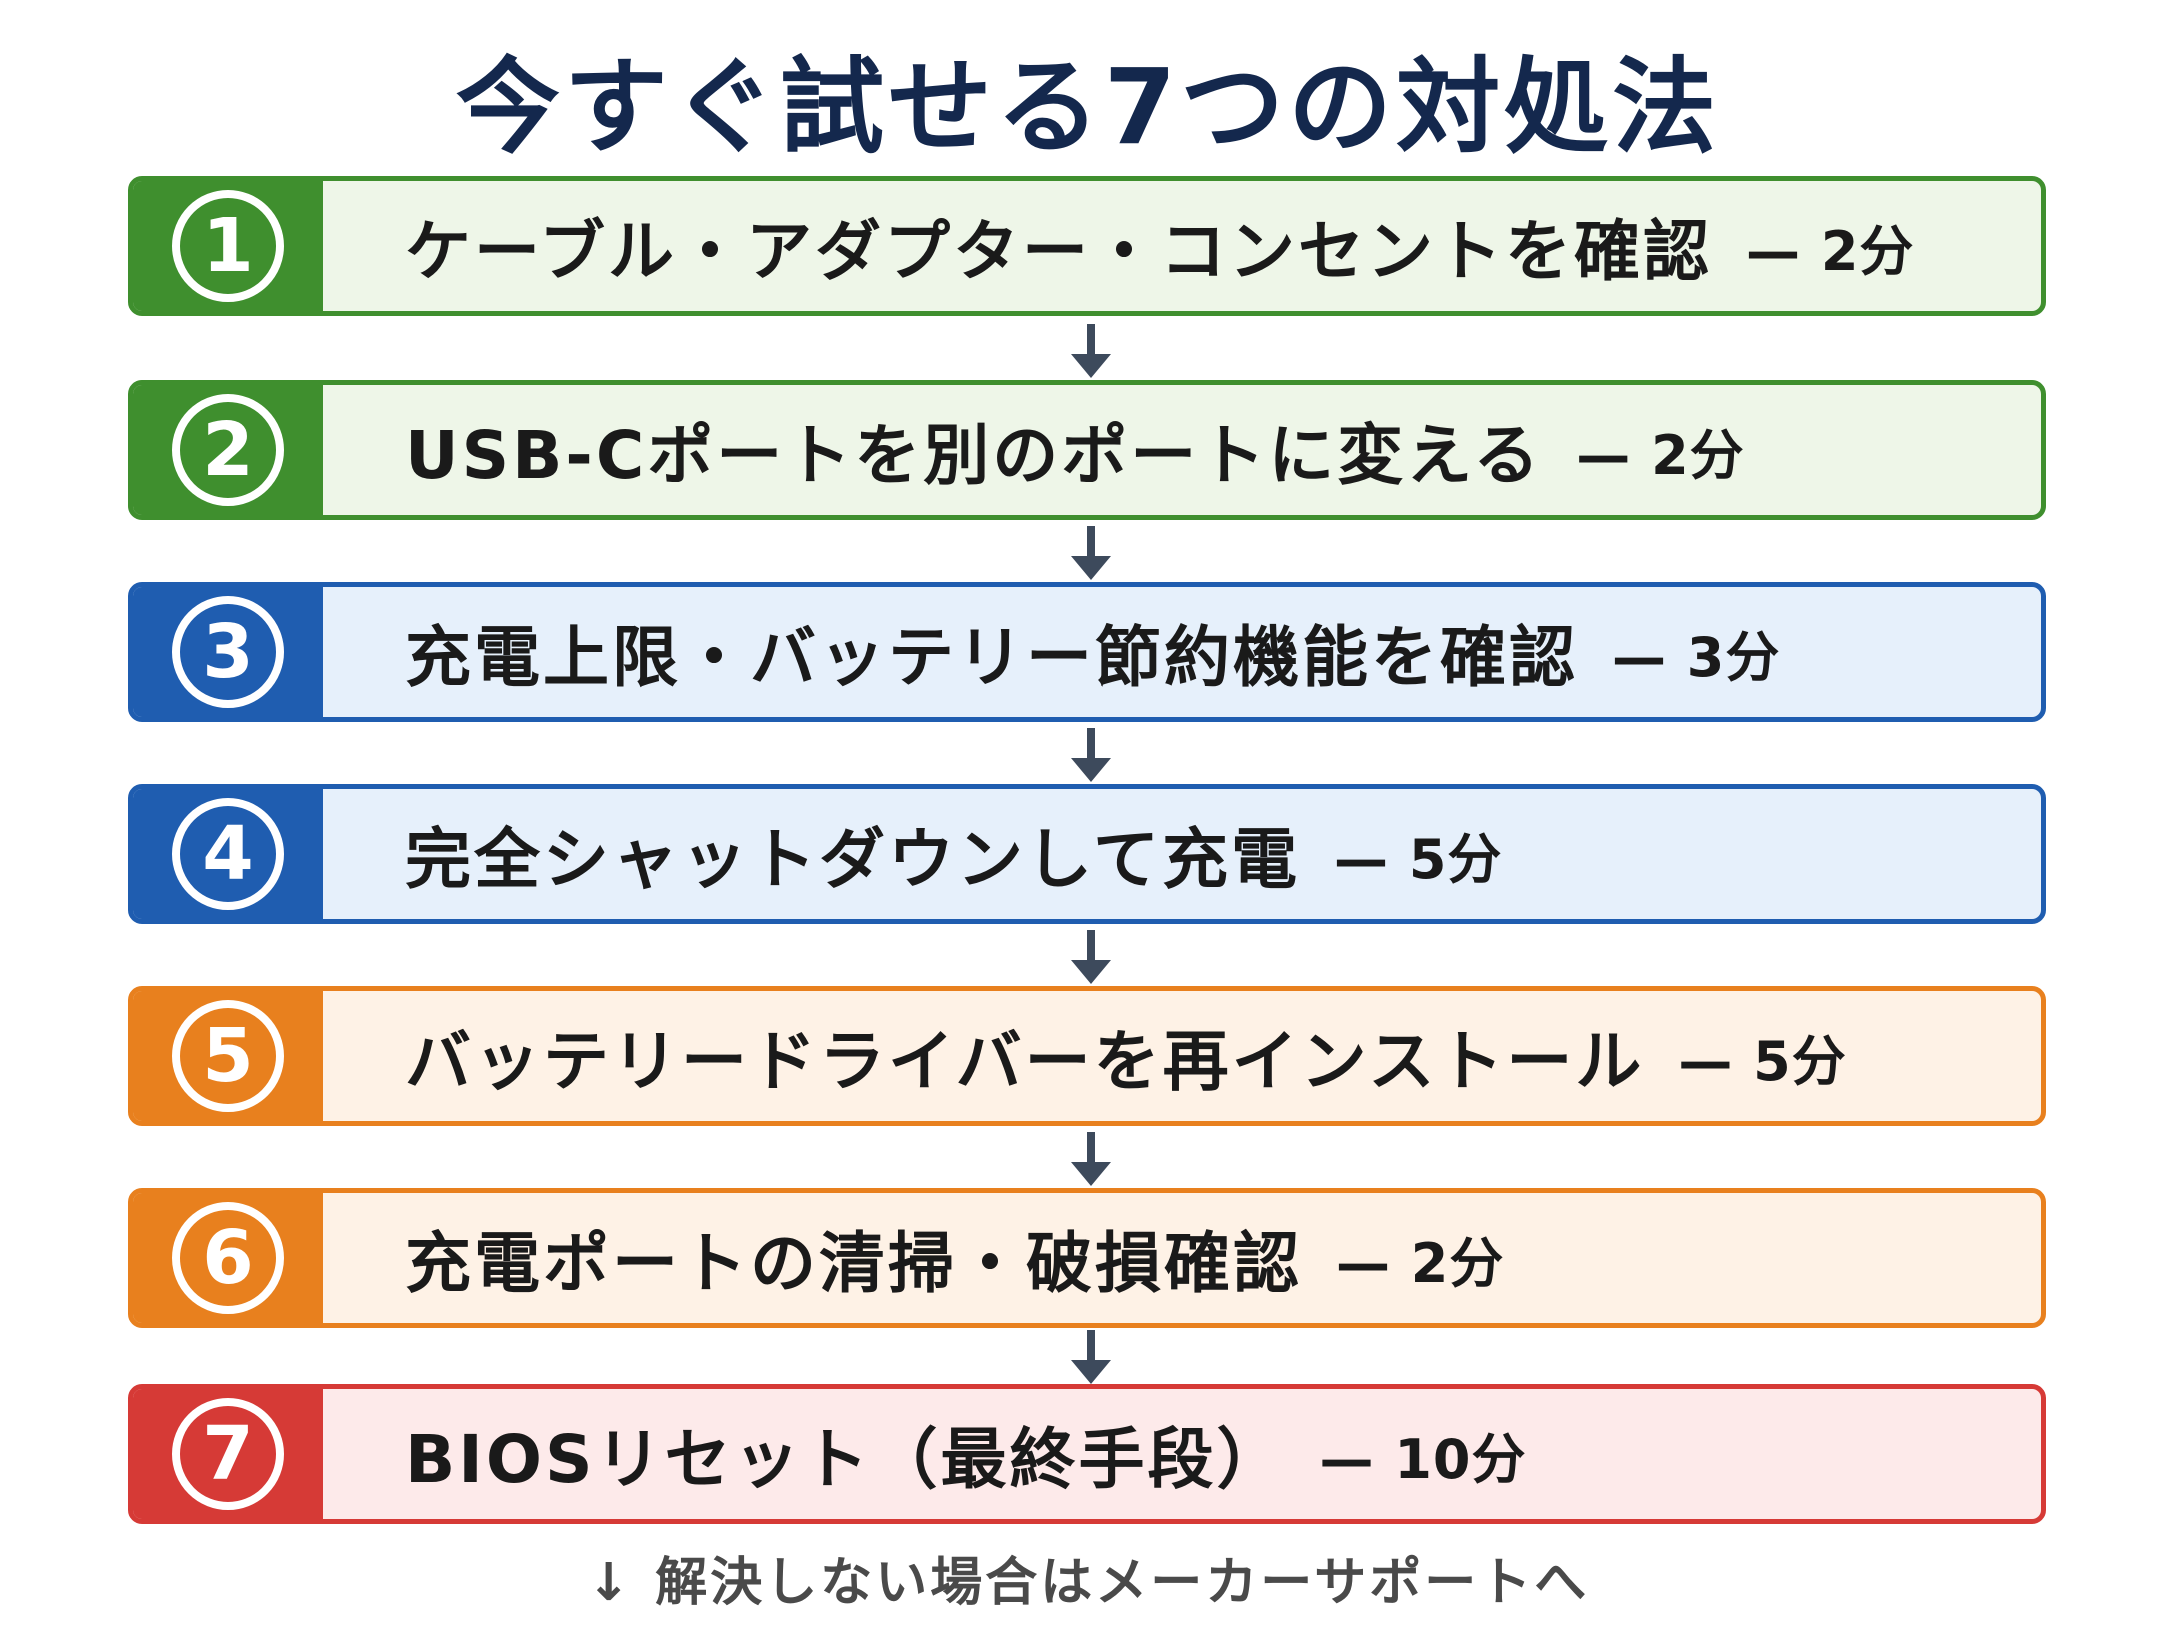 The height and width of the screenshot is (1632, 2176). I want to click on step-7-number: 7, so click(228, 1454).